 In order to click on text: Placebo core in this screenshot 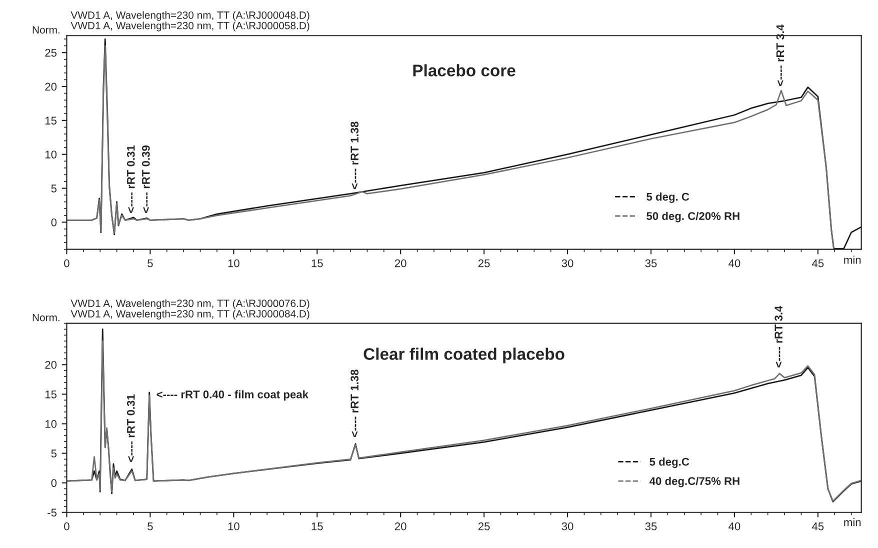, I will do `click(464, 70)`.